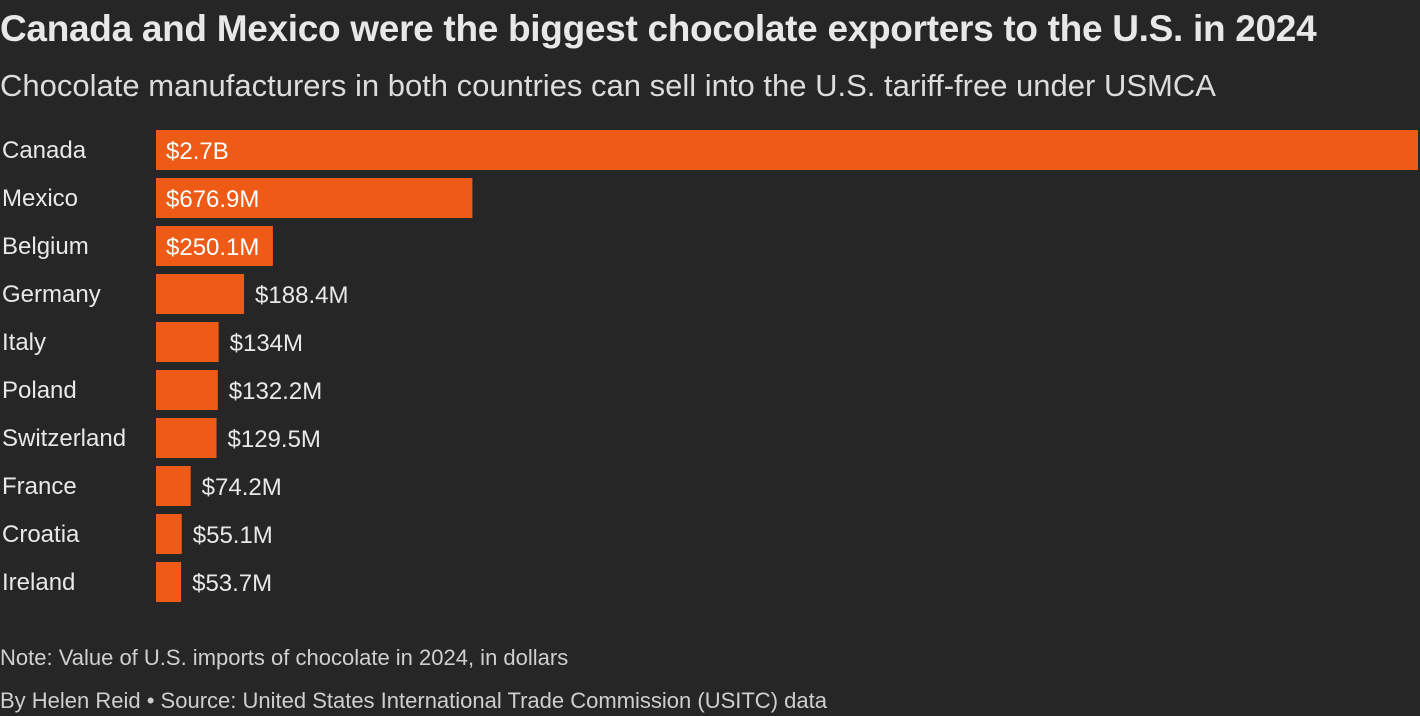 The image size is (1420, 716). Describe the element at coordinates (44, 150) in the screenshot. I see `category-label: Canada` at that location.